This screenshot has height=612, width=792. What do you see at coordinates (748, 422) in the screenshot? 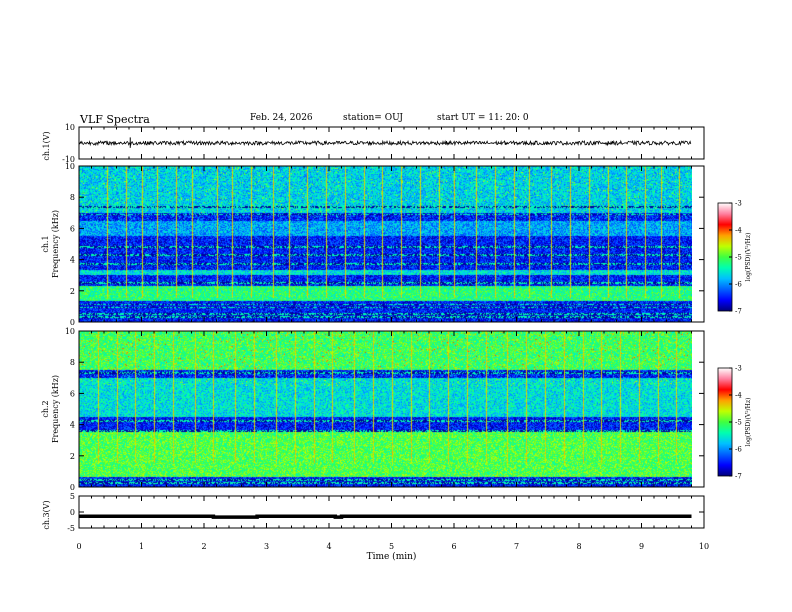
I see `ch2-colorbar-label: log(PSD)(V²/Hz)` at bounding box center [748, 422].